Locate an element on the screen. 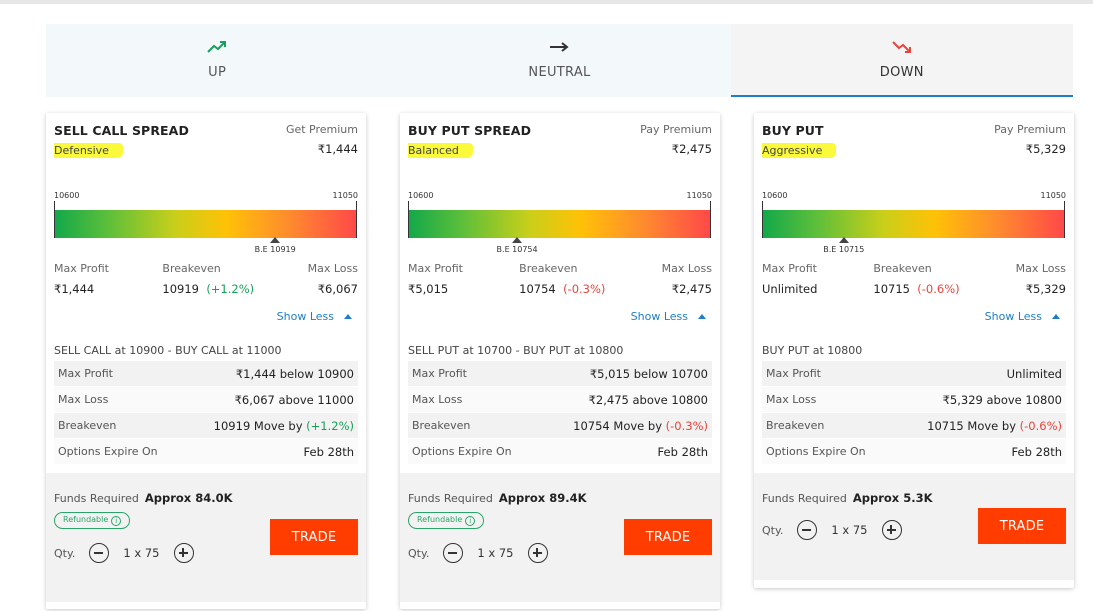 The width and height of the screenshot is (1093, 611). tab-up: UP is located at coordinates (217, 60).